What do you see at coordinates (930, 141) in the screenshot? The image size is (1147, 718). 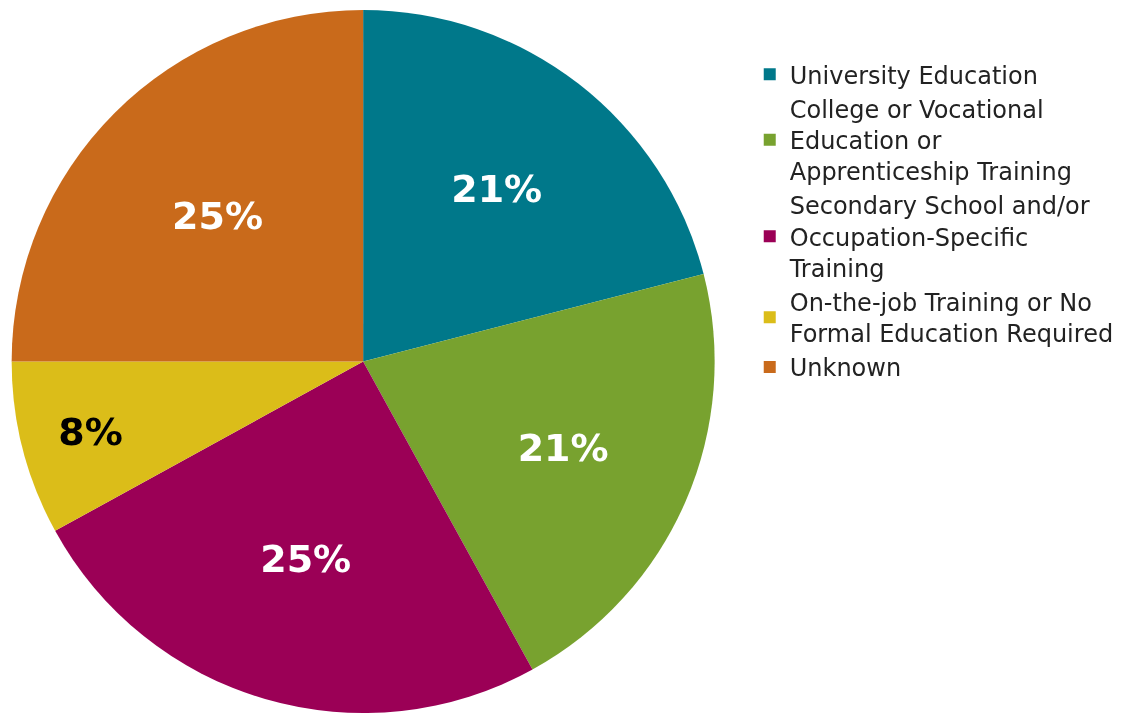 I see `legend-label: College or Vocational Education or Apprenticeship Training` at bounding box center [930, 141].